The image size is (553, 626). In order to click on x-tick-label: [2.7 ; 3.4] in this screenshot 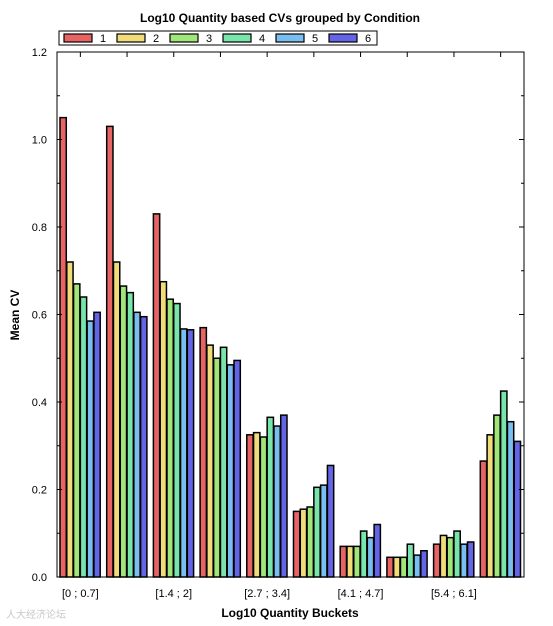, I will do `click(267, 594)`.